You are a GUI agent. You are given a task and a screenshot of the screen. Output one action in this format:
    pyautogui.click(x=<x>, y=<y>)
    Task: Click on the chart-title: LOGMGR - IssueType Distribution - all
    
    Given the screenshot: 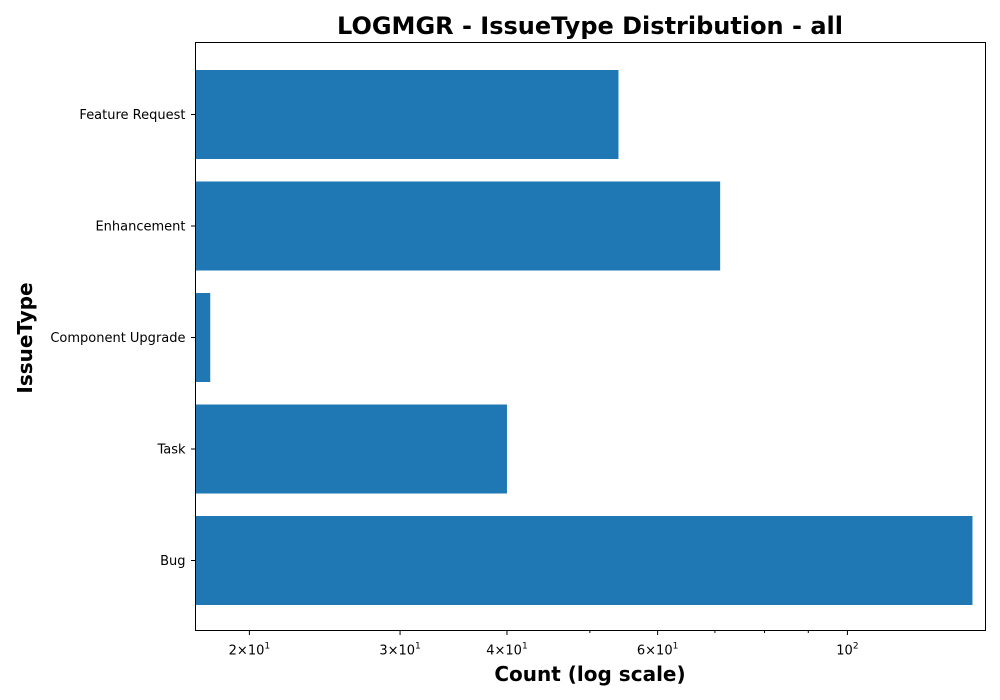 What is the action you would take?
    pyautogui.click(x=590, y=26)
    